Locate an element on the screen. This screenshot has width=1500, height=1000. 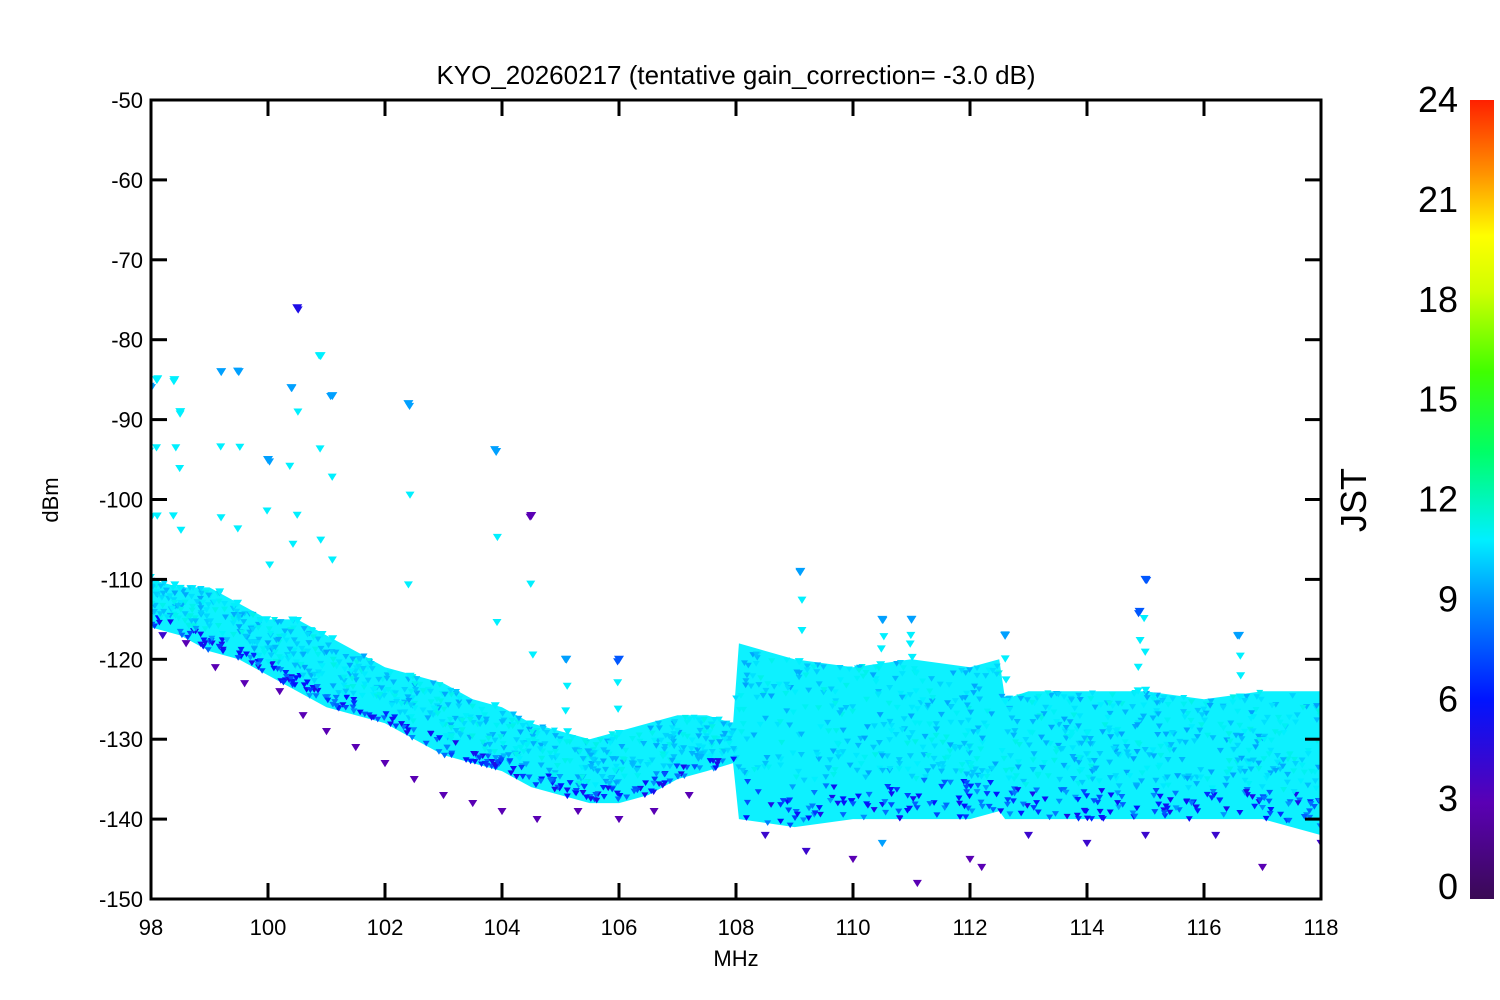
y-axis-label: dBm is located at coordinates (50, 499).